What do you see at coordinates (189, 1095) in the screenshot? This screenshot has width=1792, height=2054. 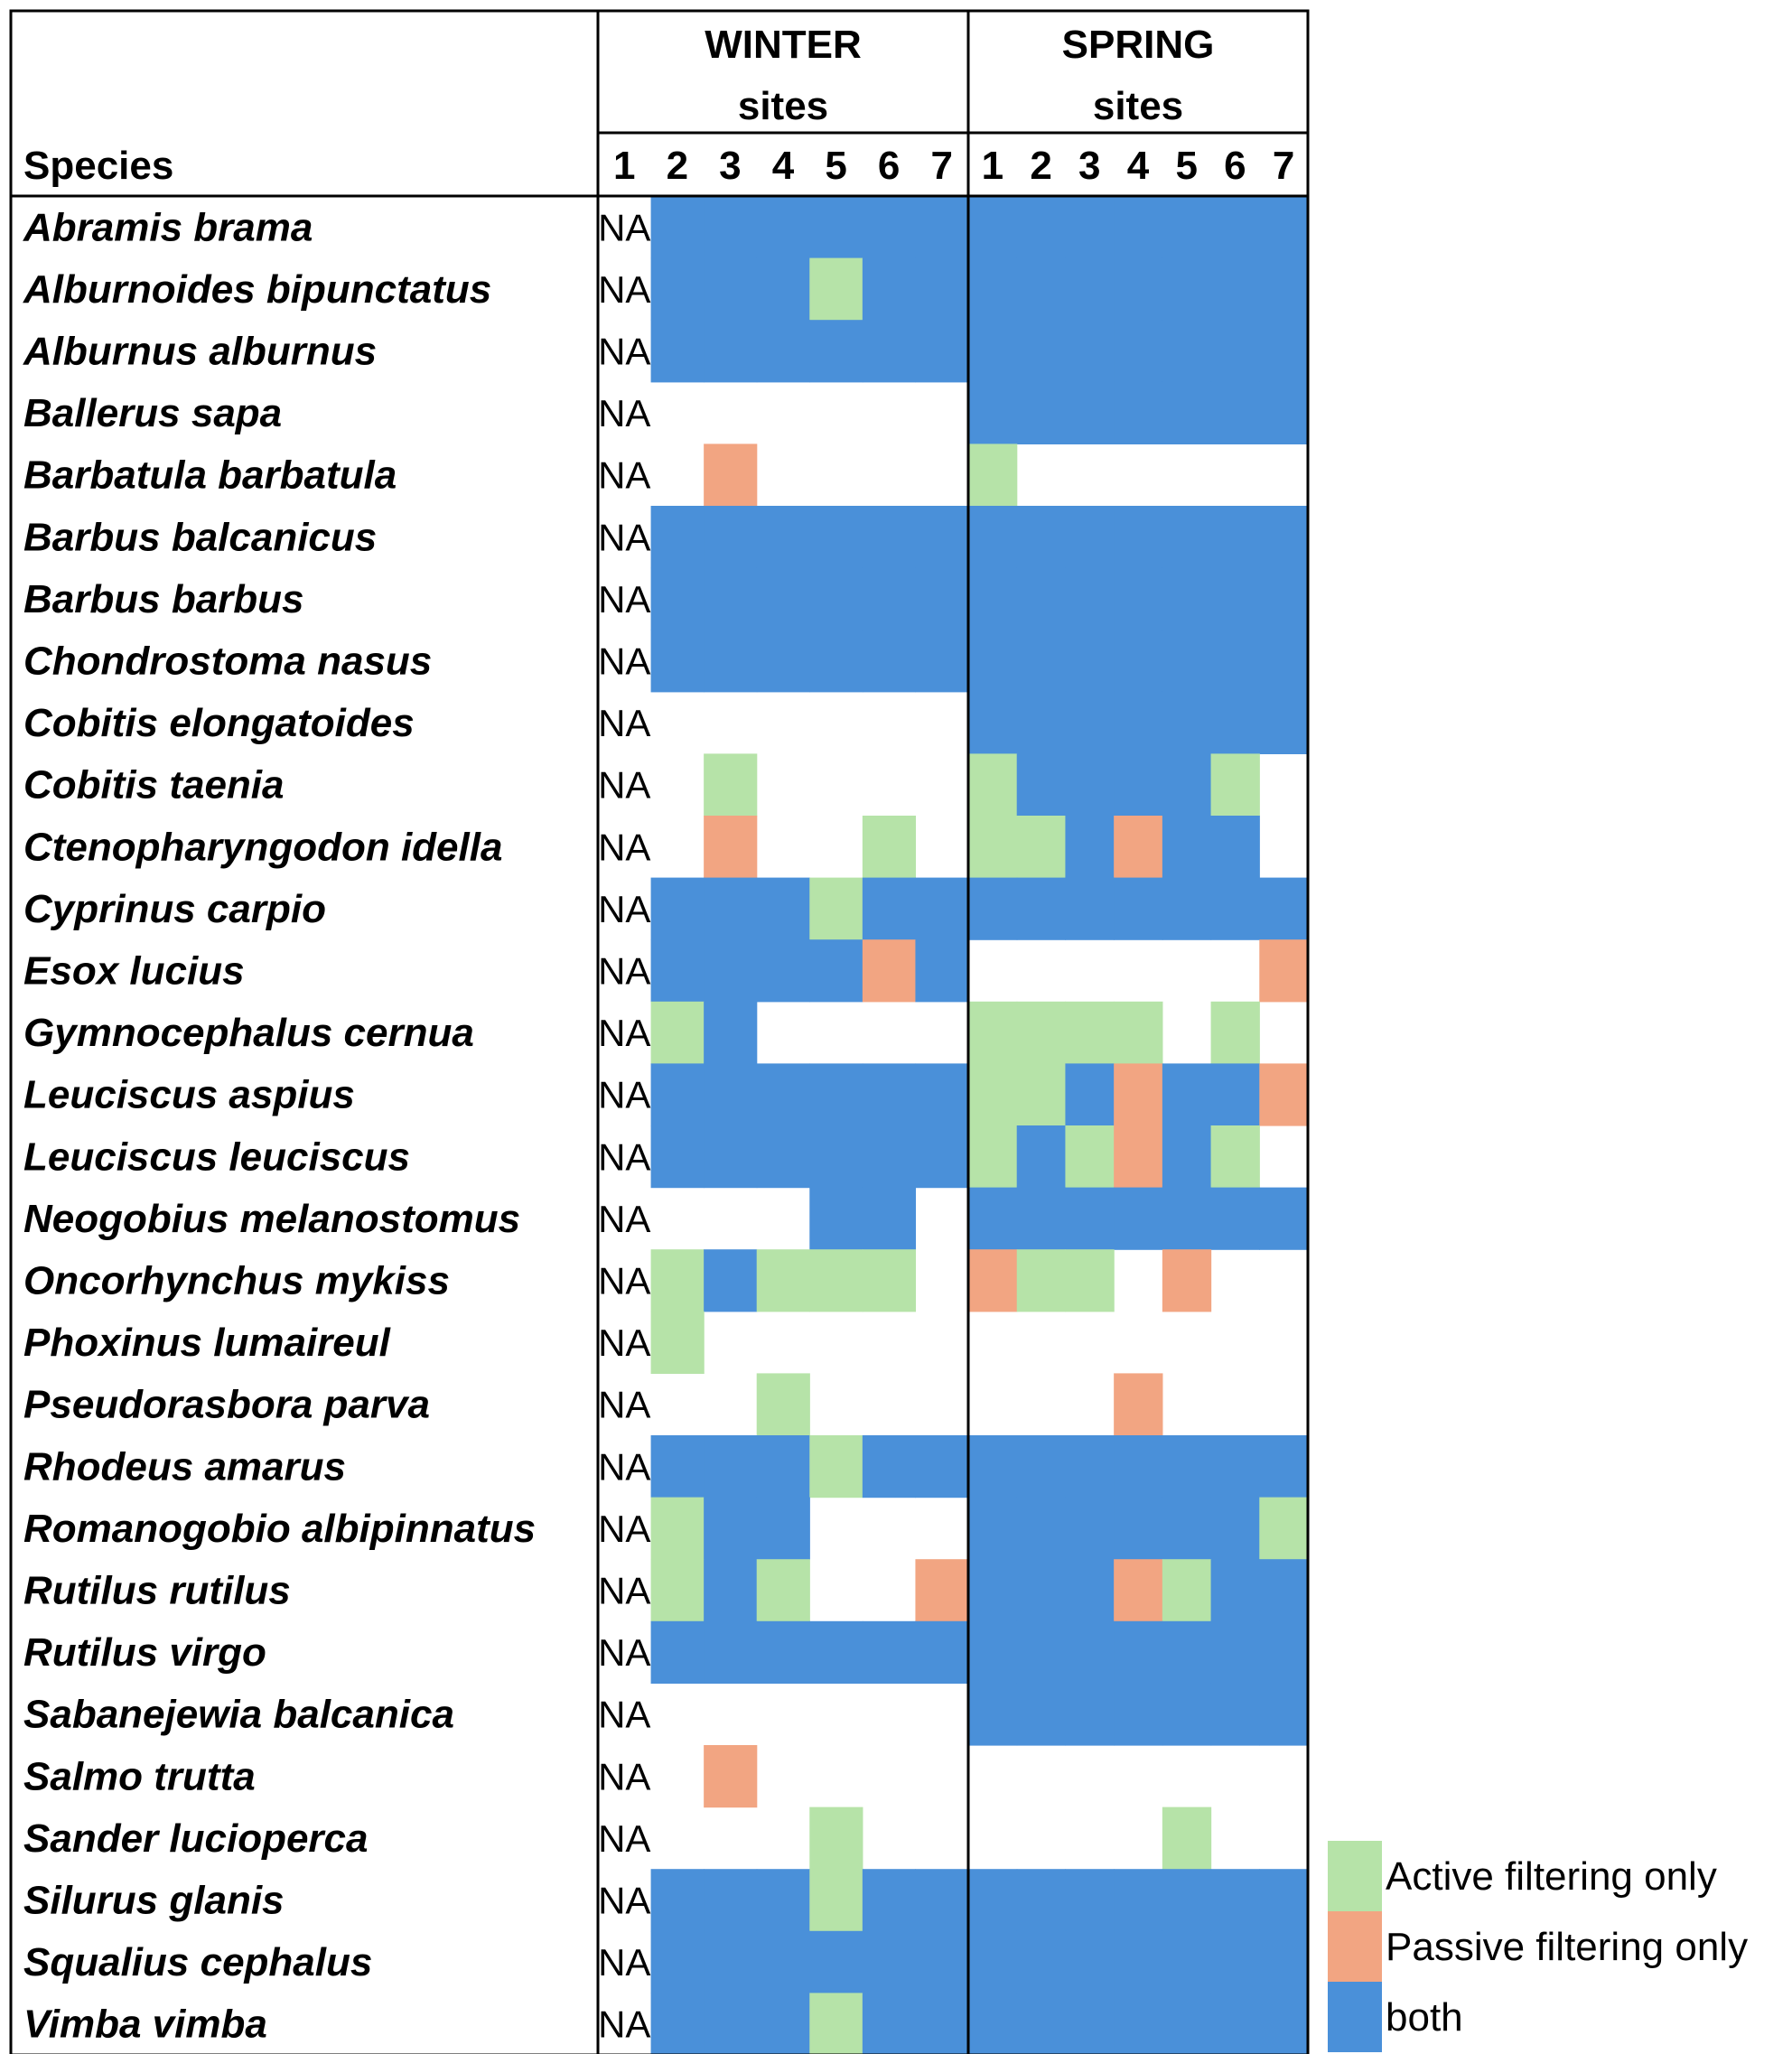 I see `species-label: Leuciscus aspius` at bounding box center [189, 1095].